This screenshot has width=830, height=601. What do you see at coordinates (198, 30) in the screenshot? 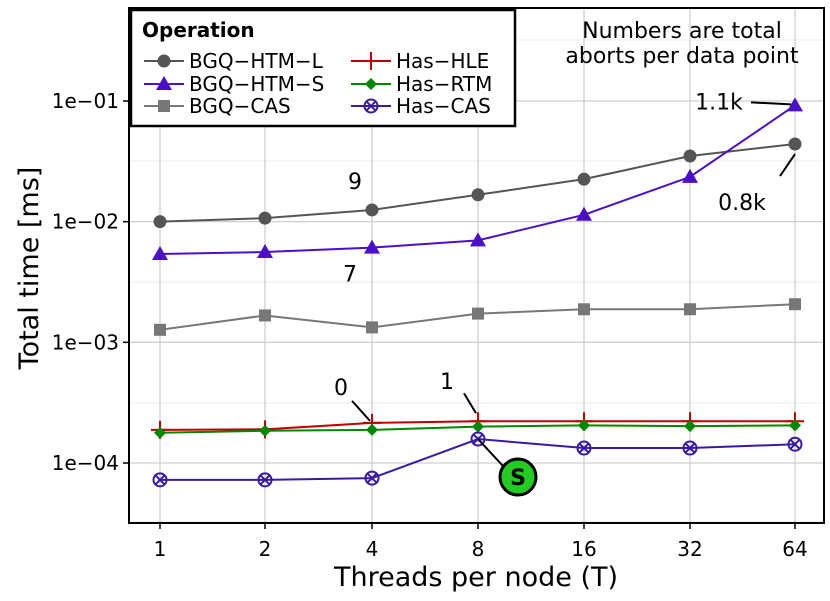
I see `legend-title: Operation` at bounding box center [198, 30].